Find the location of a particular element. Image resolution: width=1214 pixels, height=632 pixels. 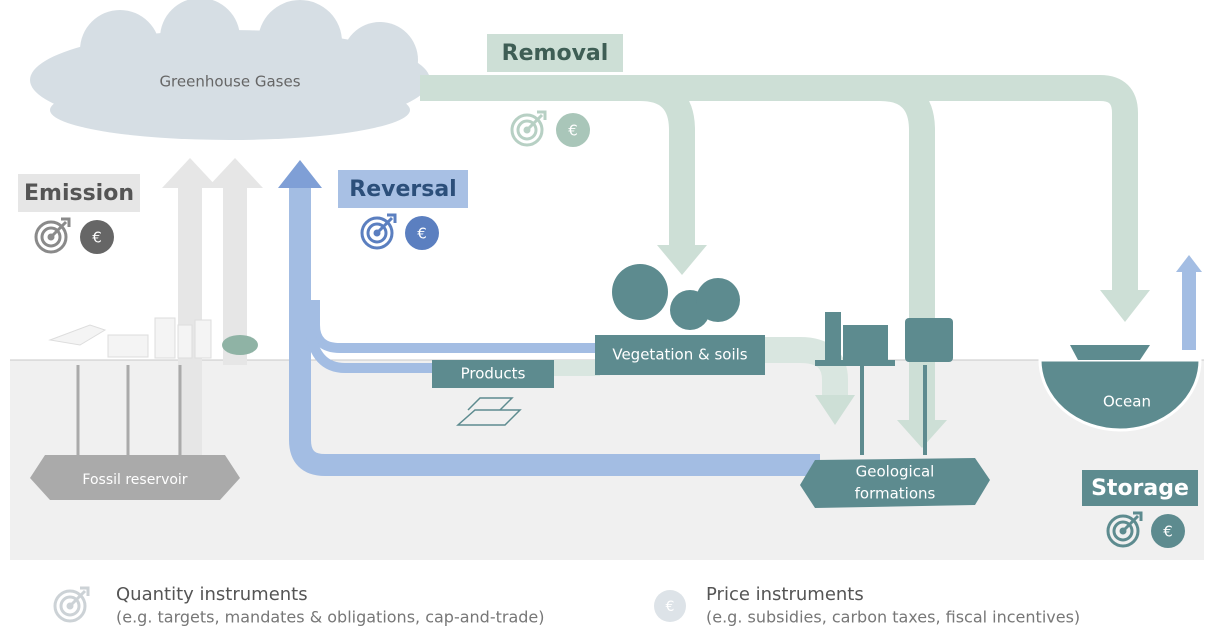

emission-label: Emission is located at coordinates (79, 193).